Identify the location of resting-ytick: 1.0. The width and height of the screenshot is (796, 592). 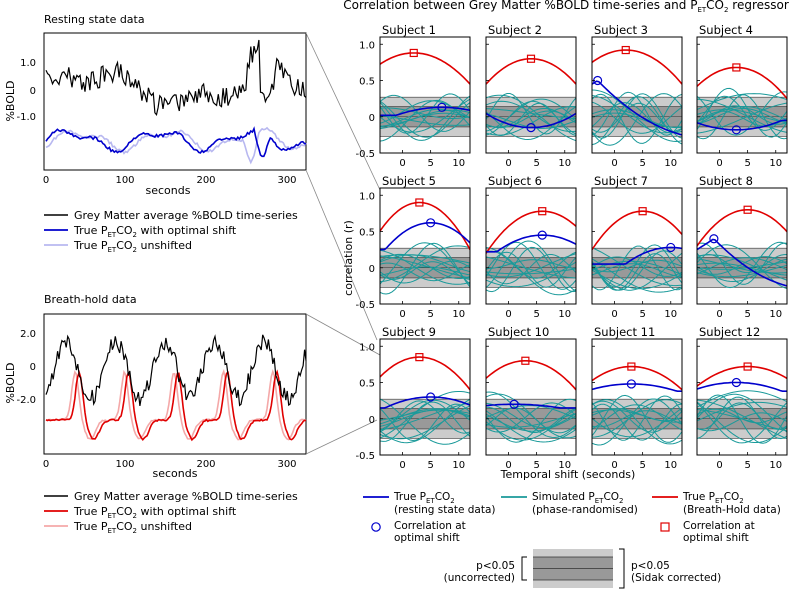
(28, 63).